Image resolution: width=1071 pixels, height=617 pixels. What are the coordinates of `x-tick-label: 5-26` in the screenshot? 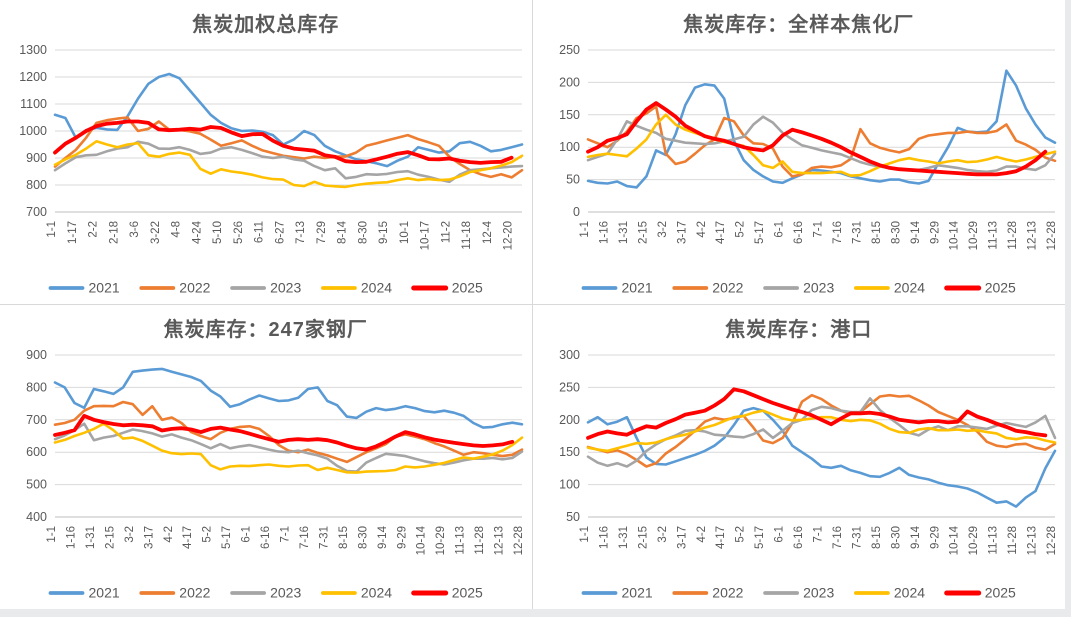 It's located at (239, 232).